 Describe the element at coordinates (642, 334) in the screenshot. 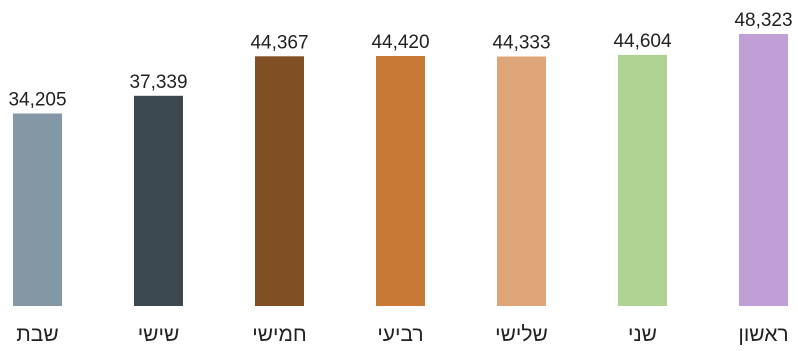

I see `category-label-5: שני` at that location.